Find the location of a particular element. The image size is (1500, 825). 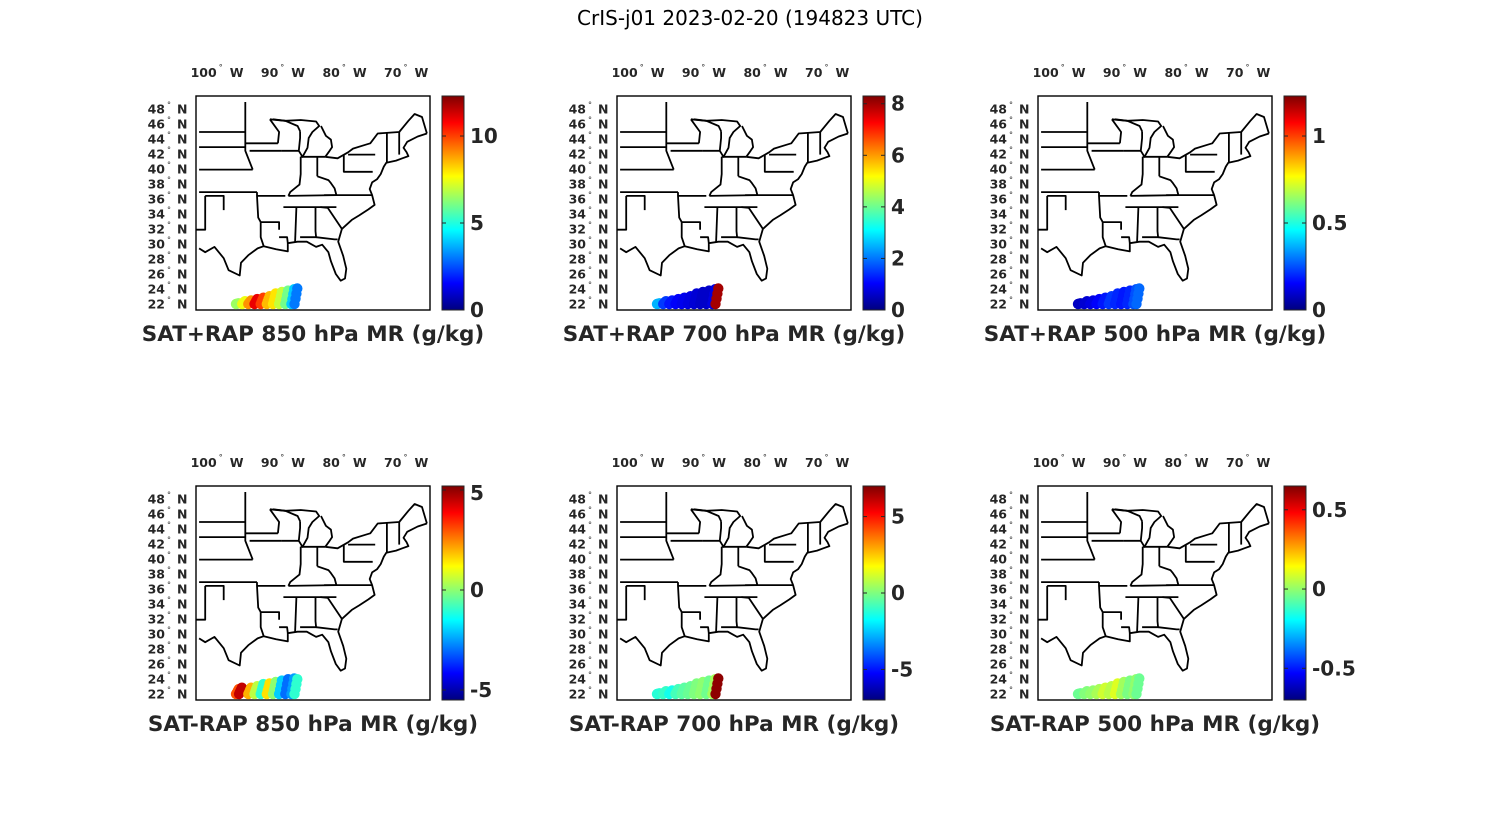

lat-tick-label: 46 is located at coordinates (578, 514).